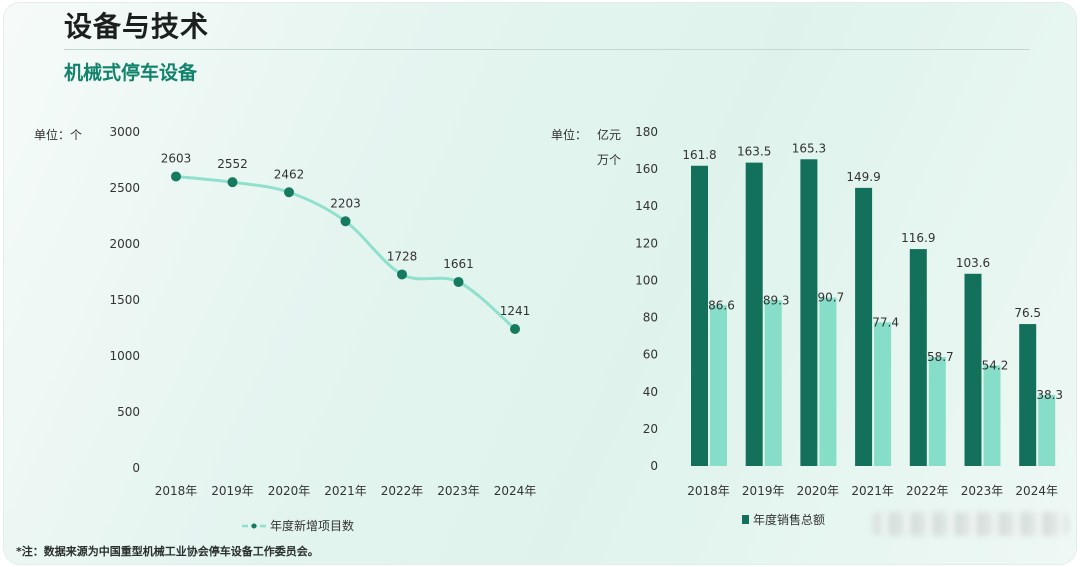 This screenshot has height=567, width=1080. Describe the element at coordinates (650, 318) in the screenshot. I see `y-tick-label: 80` at that location.